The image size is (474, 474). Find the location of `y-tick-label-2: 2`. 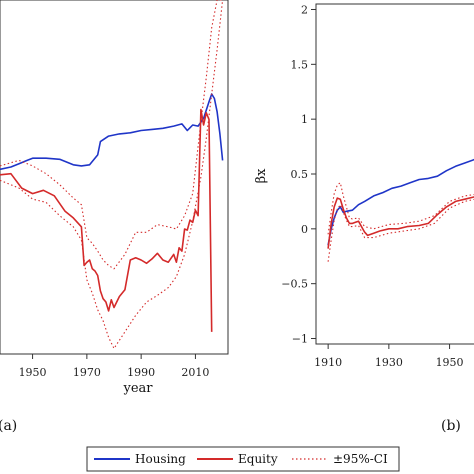

y-tick-label-2: 2 is located at coordinates (304, 9).